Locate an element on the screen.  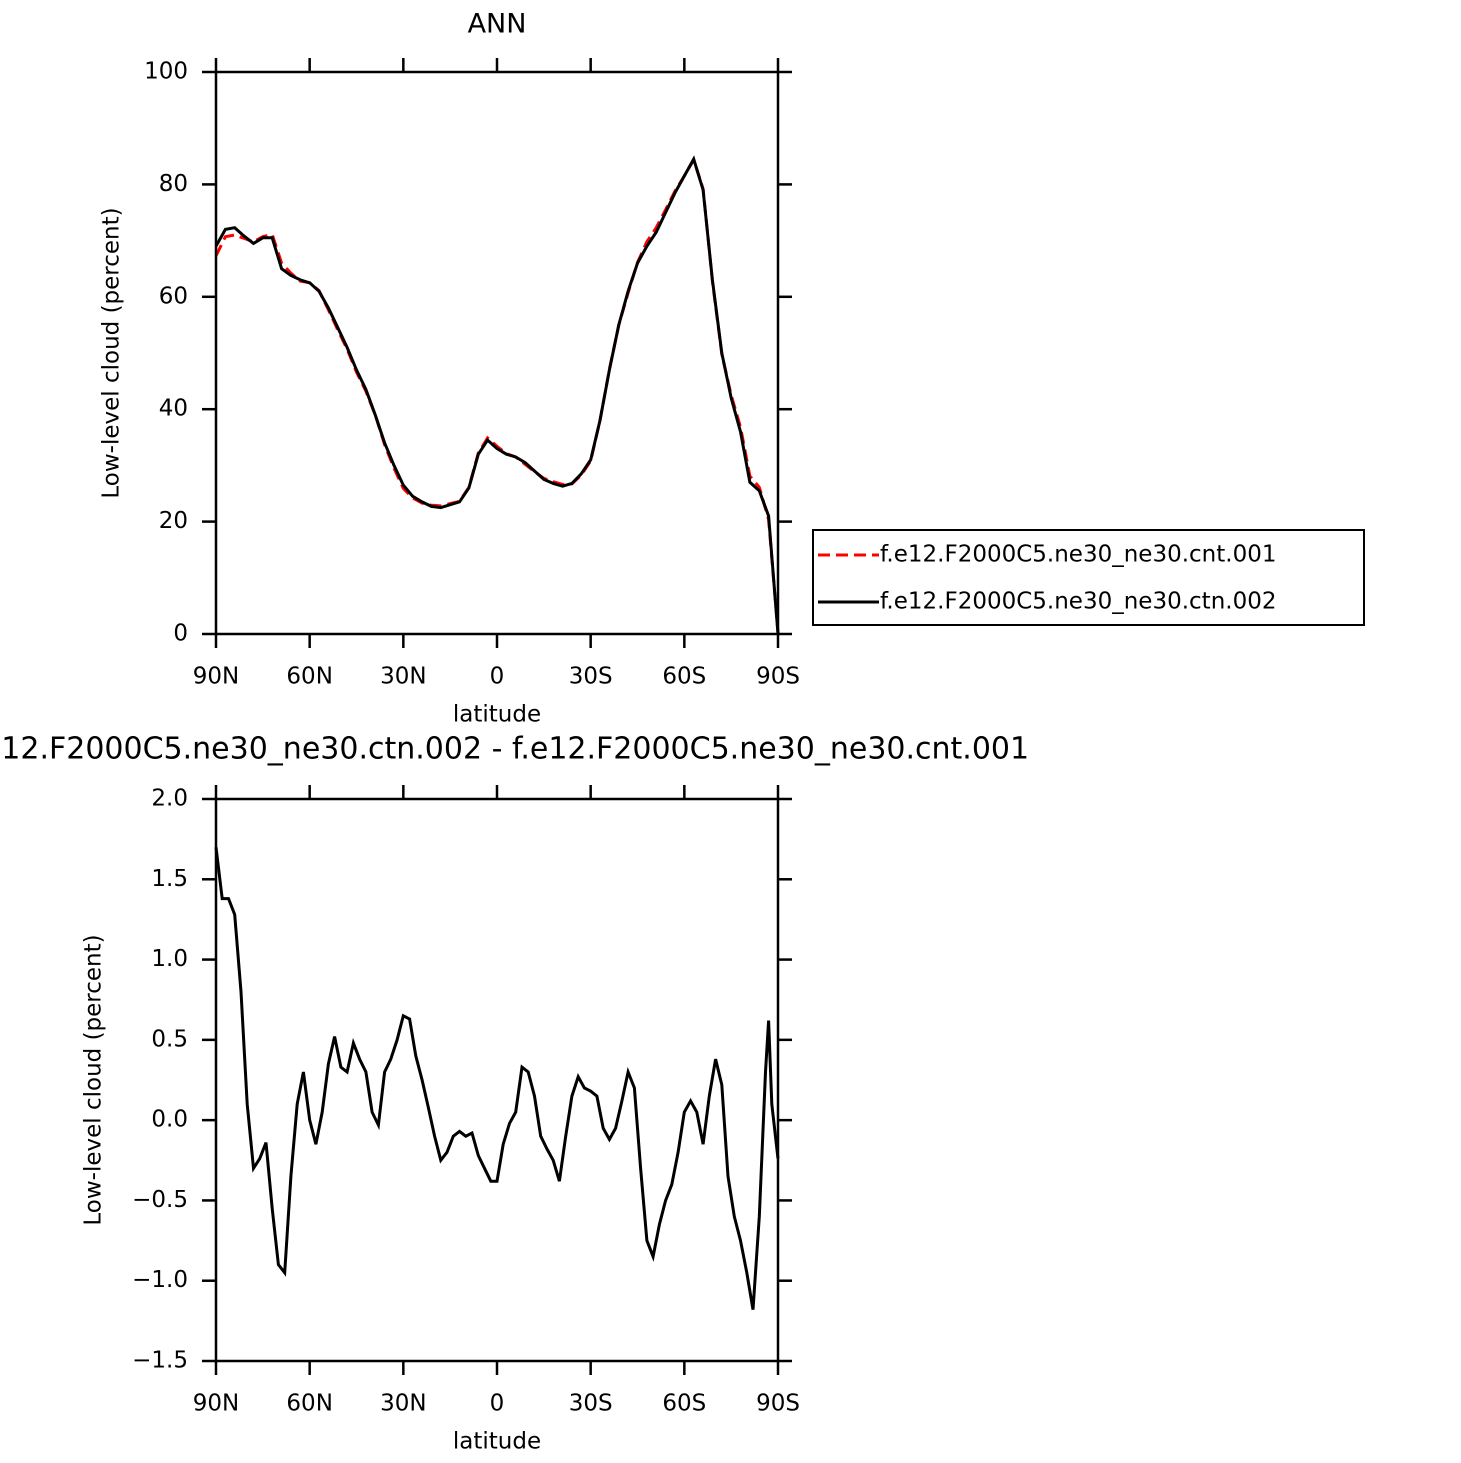
chart-title: ANN is located at coordinates (497, 24).